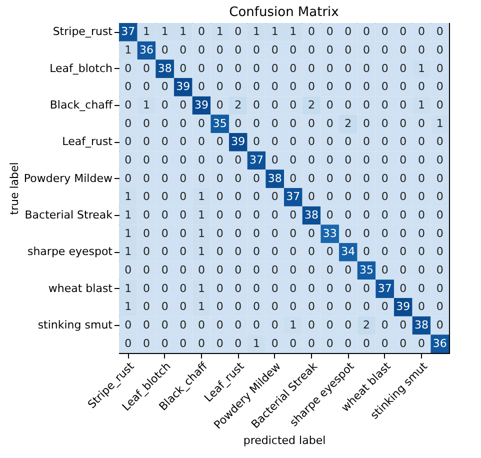 The width and height of the screenshot is (481, 458). What do you see at coordinates (69, 215) in the screenshot?
I see `y-tick-label: Bacterial Streak` at bounding box center [69, 215].